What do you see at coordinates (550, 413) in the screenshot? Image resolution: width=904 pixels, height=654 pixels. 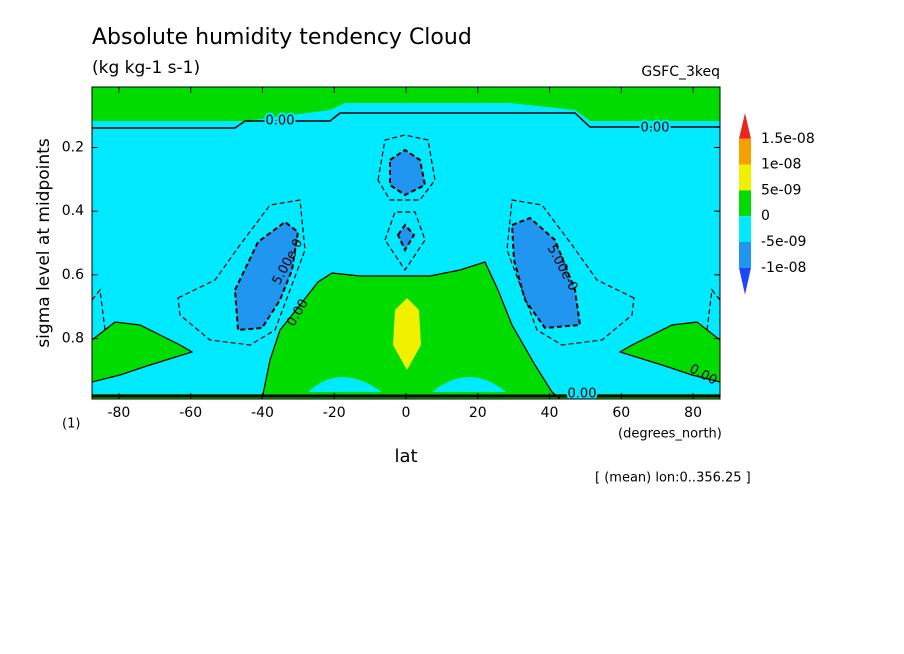 I see `x-tick-label: 40` at bounding box center [550, 413].